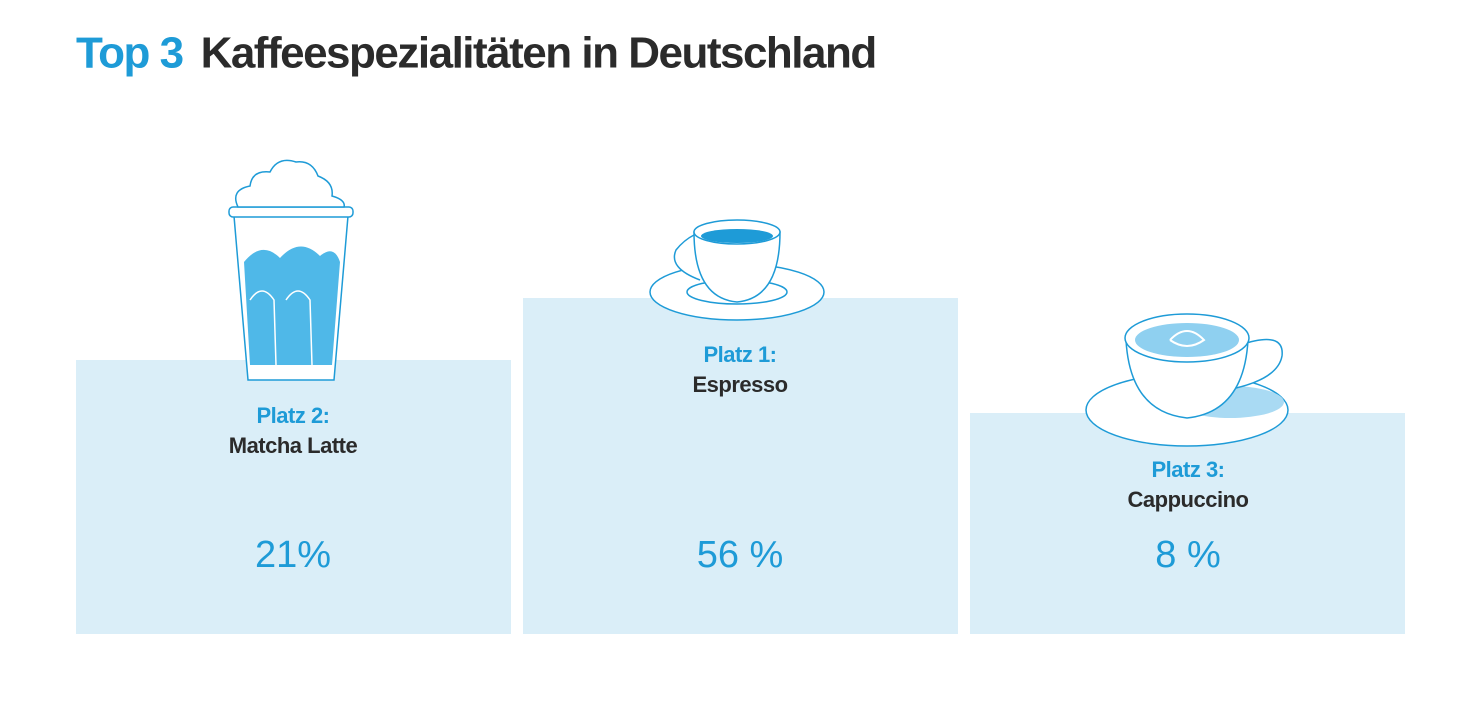 The height and width of the screenshot is (716, 1475). What do you see at coordinates (739, 354) in the screenshot?
I see `rank-label: Platz 1:` at bounding box center [739, 354].